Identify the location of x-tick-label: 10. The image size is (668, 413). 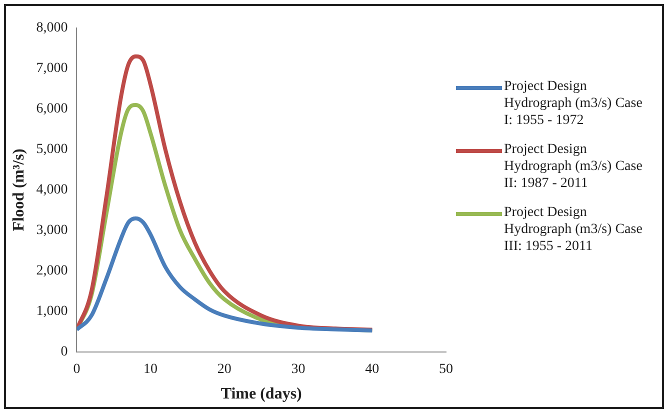
(151, 370).